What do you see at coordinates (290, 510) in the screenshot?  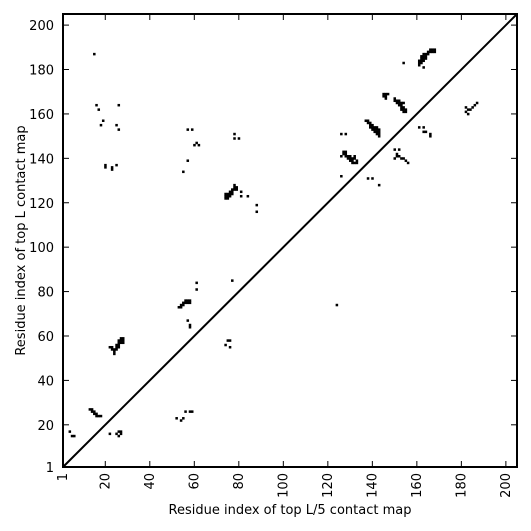 I see `x-axis-label: Residue index of top L/5 contact map` at bounding box center [290, 510].